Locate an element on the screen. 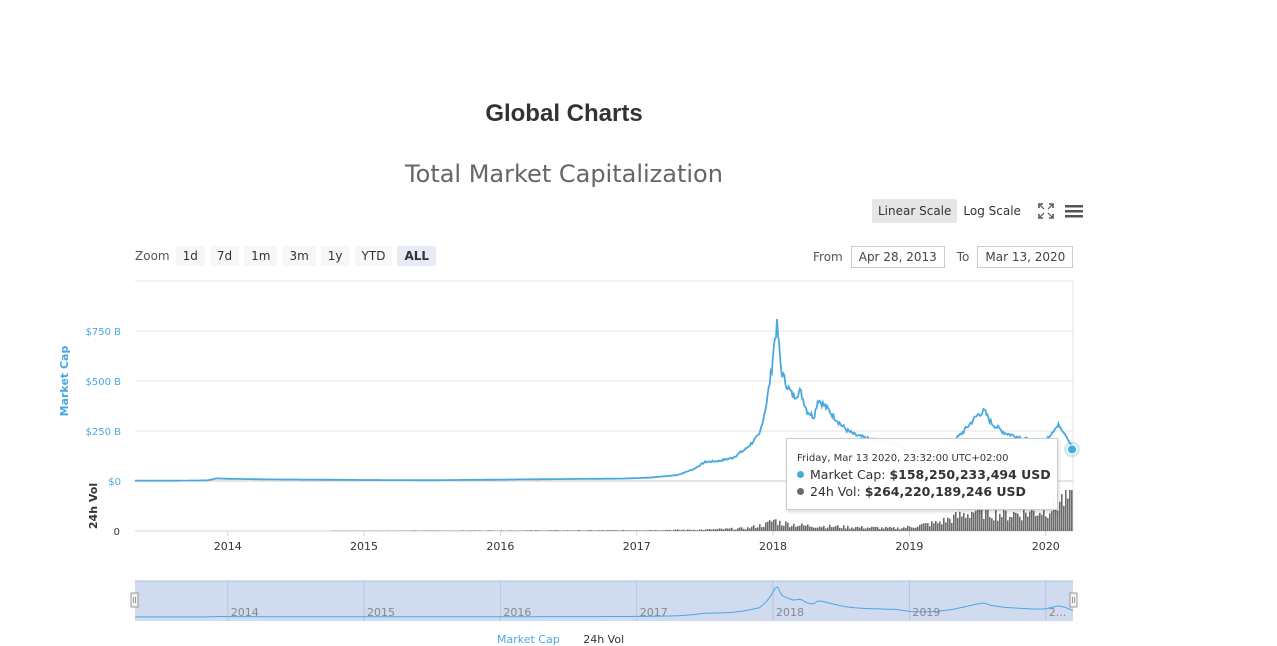 The image size is (1277, 646). x-tick-label: 2017 is located at coordinates (637, 546).